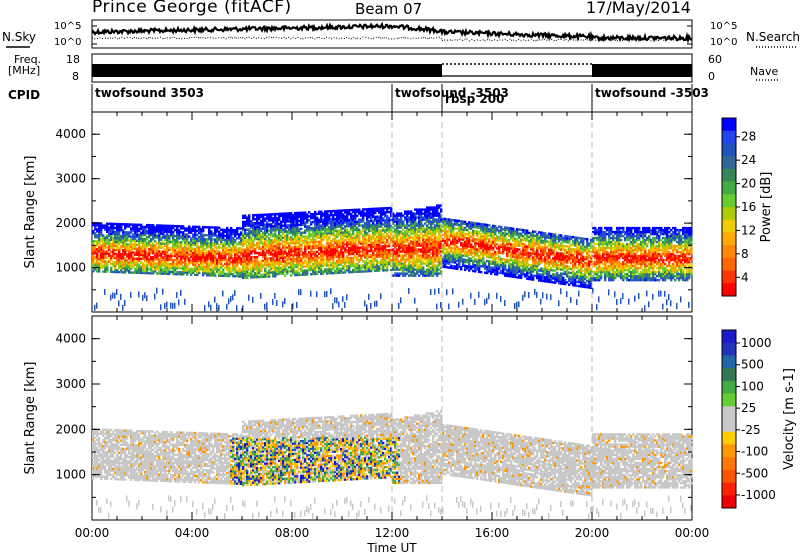  Describe the element at coordinates (28, 59) in the screenshot. I see `freq-label: Freq.` at that location.